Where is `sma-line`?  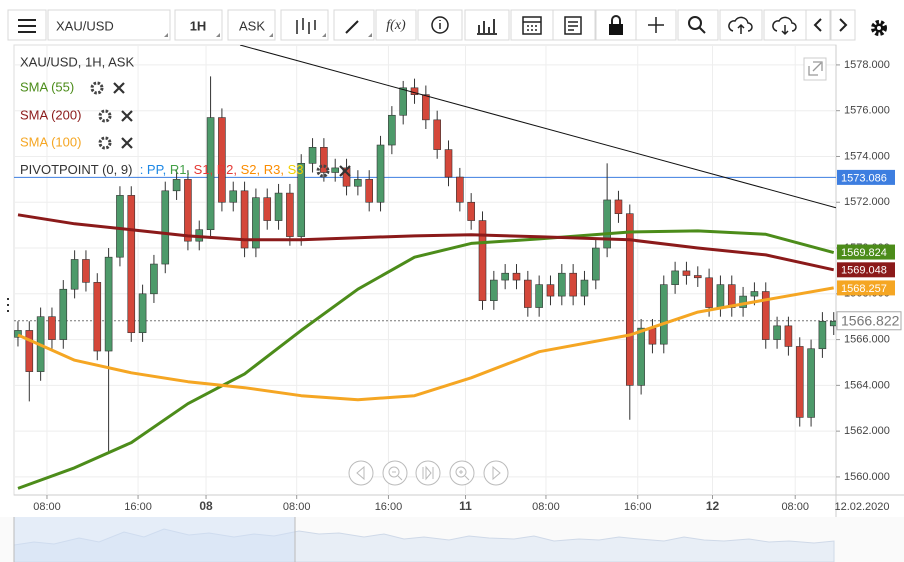
sma-line is located at coordinates (426, 242).